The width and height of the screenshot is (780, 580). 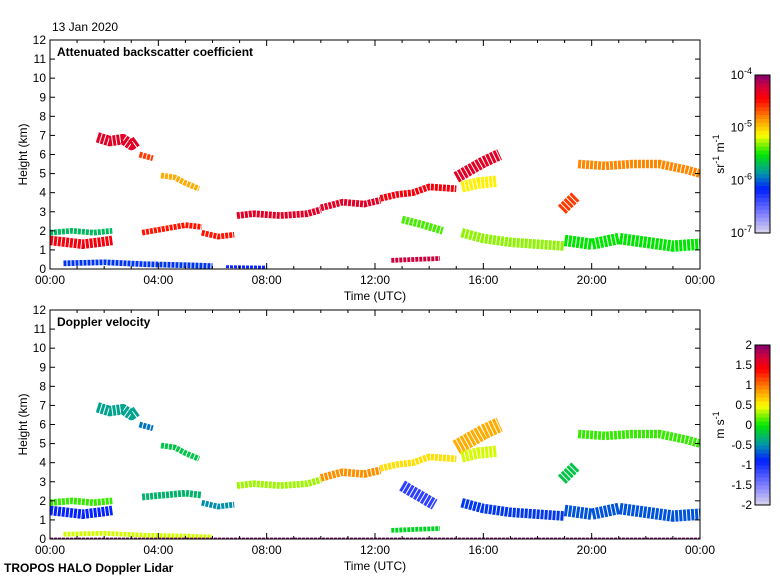 I want to click on colorbar-tick-label: 1.5, so click(x=743, y=365).